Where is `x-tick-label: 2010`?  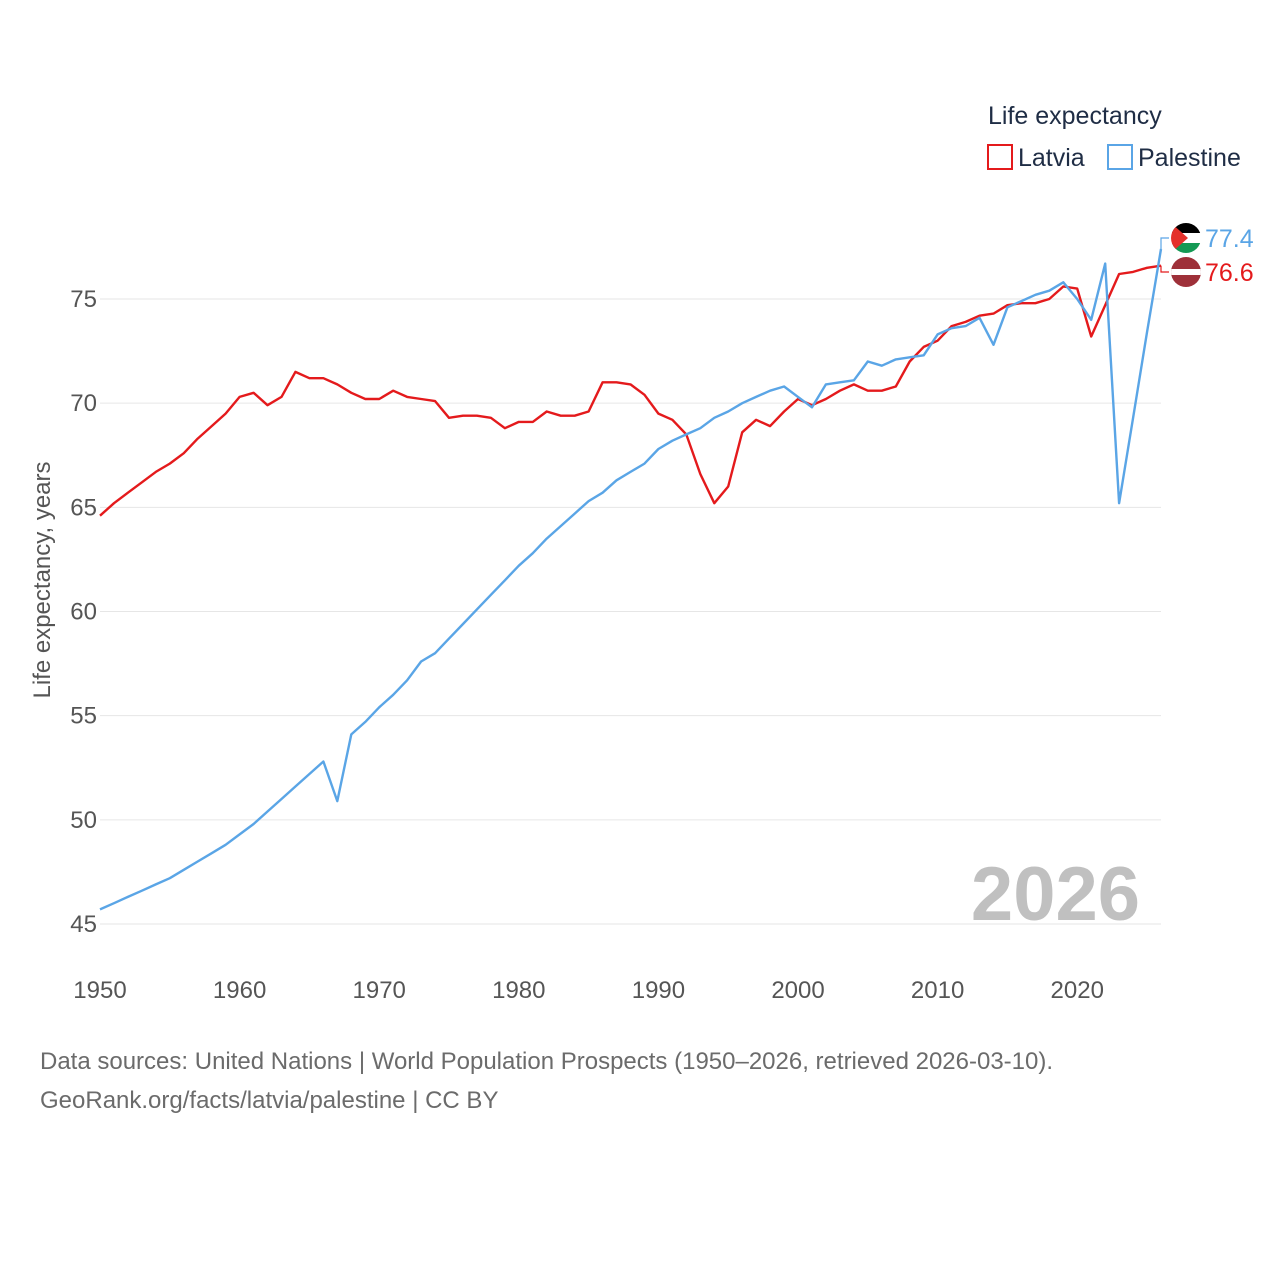
x-tick-label: 2010 is located at coordinates (937, 990).